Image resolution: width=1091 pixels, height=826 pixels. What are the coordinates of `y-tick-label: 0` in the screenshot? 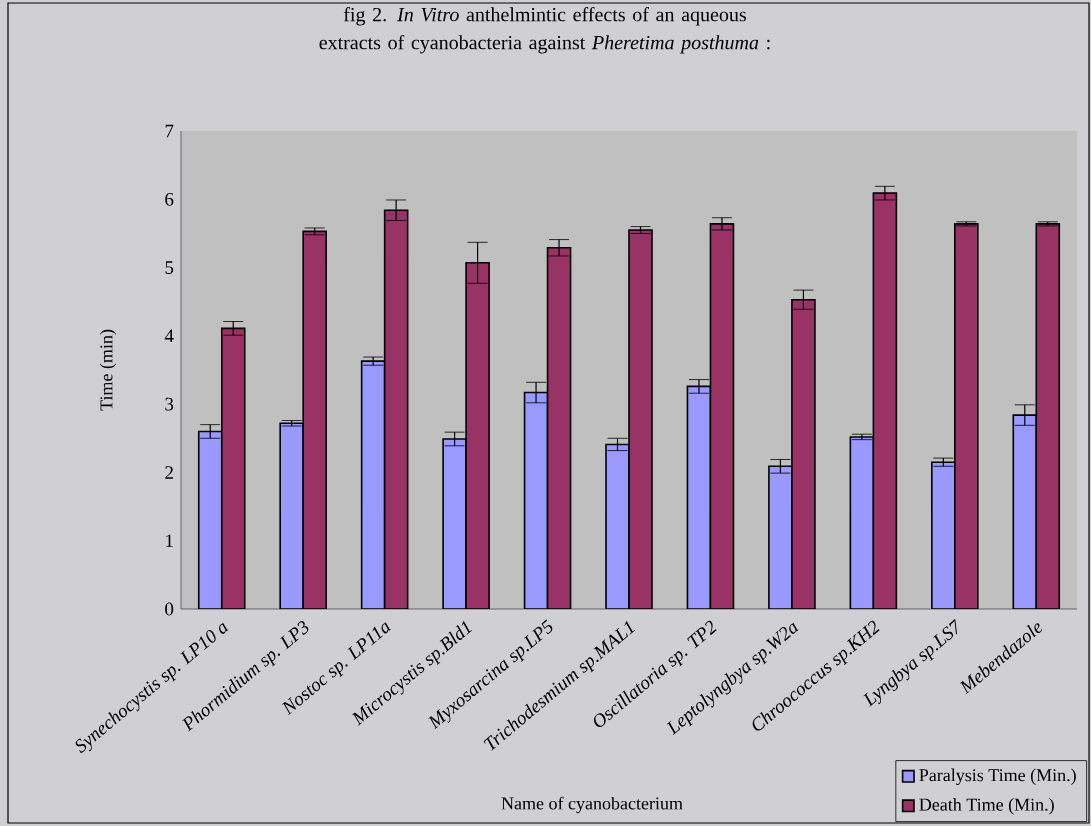 It's located at (169, 609).